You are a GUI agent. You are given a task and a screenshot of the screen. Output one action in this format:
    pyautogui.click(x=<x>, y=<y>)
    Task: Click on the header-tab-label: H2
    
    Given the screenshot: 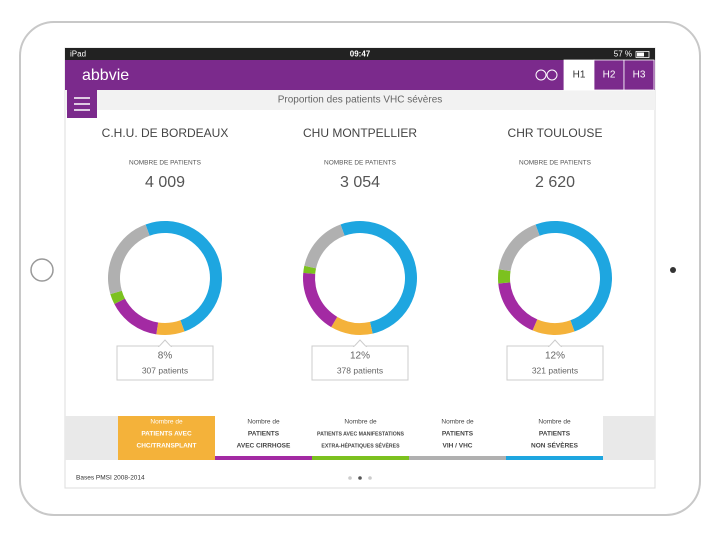 What is the action you would take?
    pyautogui.click(x=609, y=75)
    